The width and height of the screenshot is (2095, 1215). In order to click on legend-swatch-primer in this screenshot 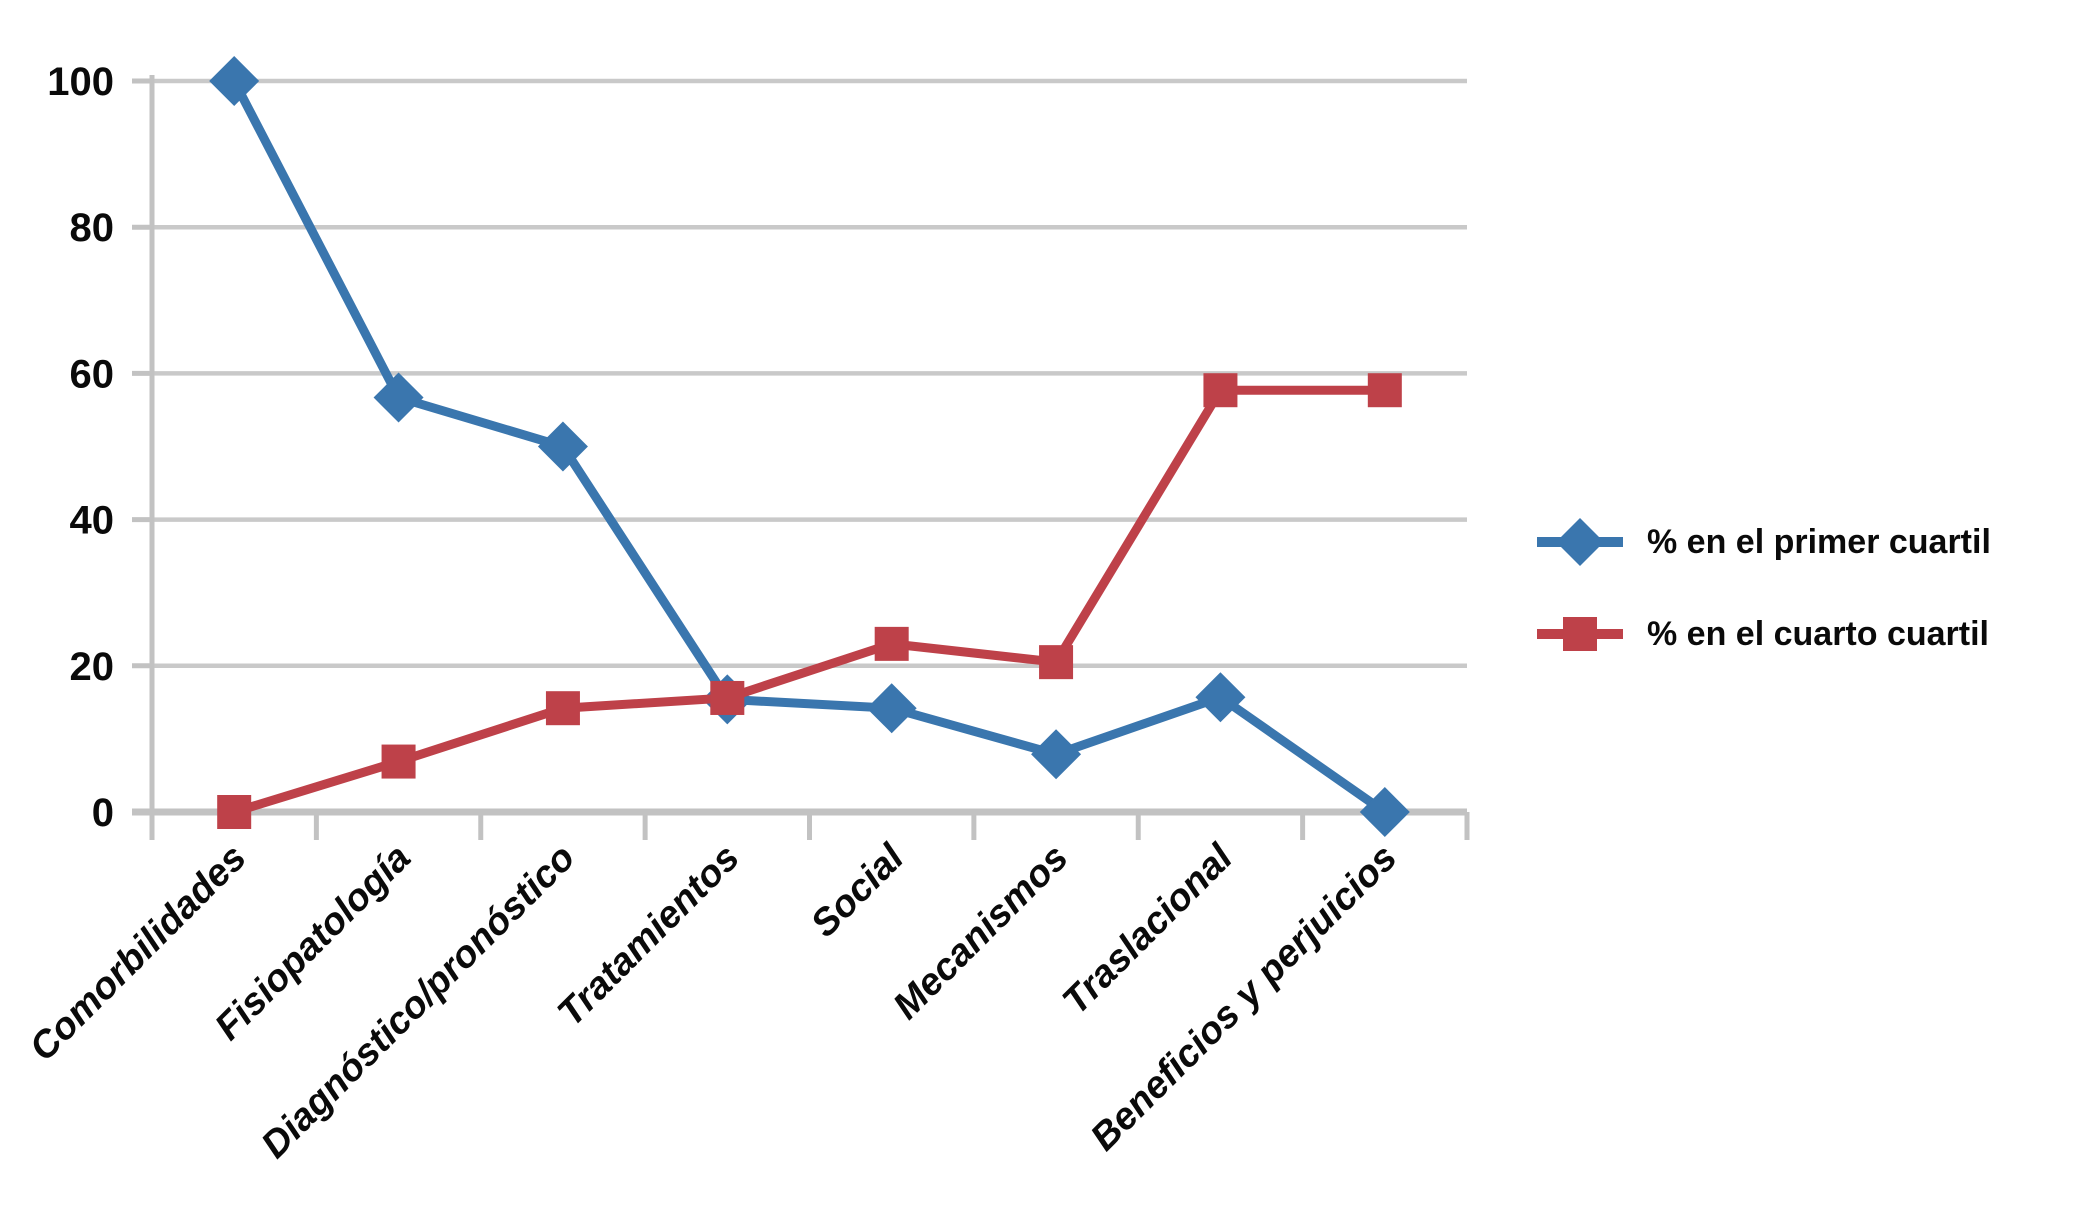, I will do `click(1580, 542)`.